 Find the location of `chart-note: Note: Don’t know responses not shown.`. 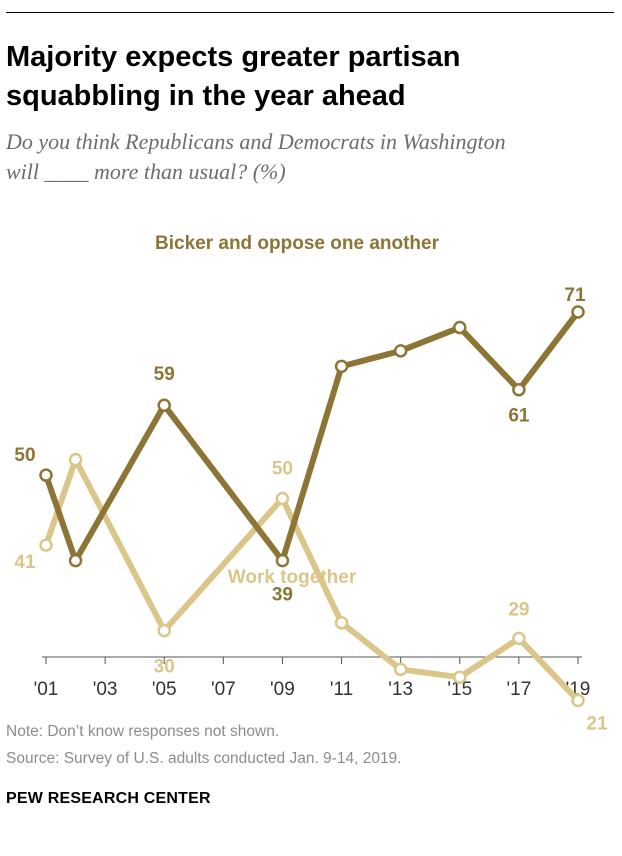

chart-note: Note: Don’t know responses not shown. is located at coordinates (143, 731).